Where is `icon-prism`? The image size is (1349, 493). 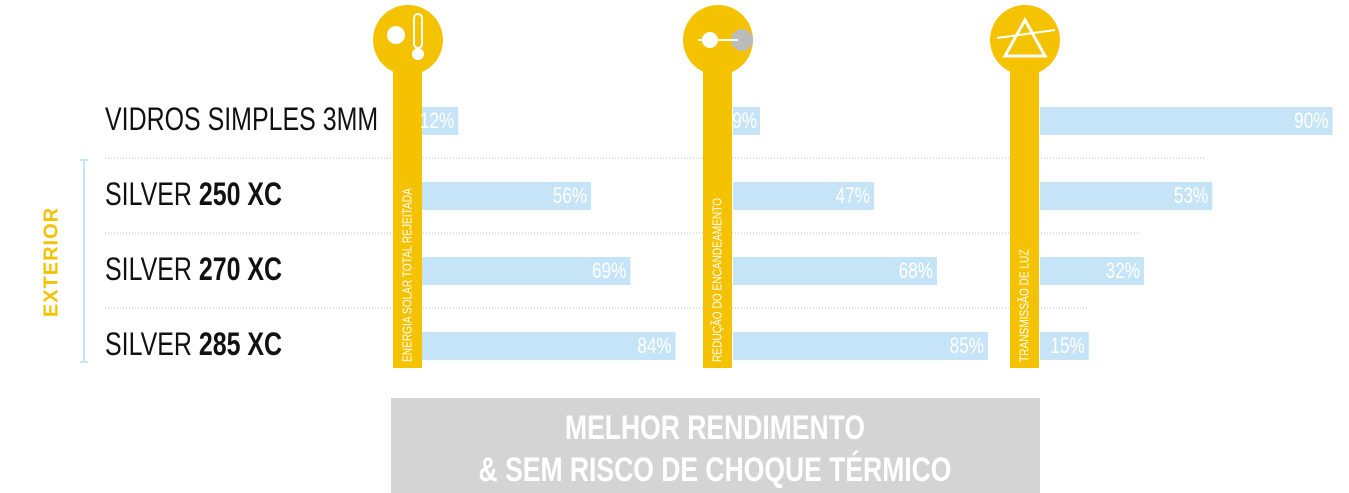 icon-prism is located at coordinates (1025, 37).